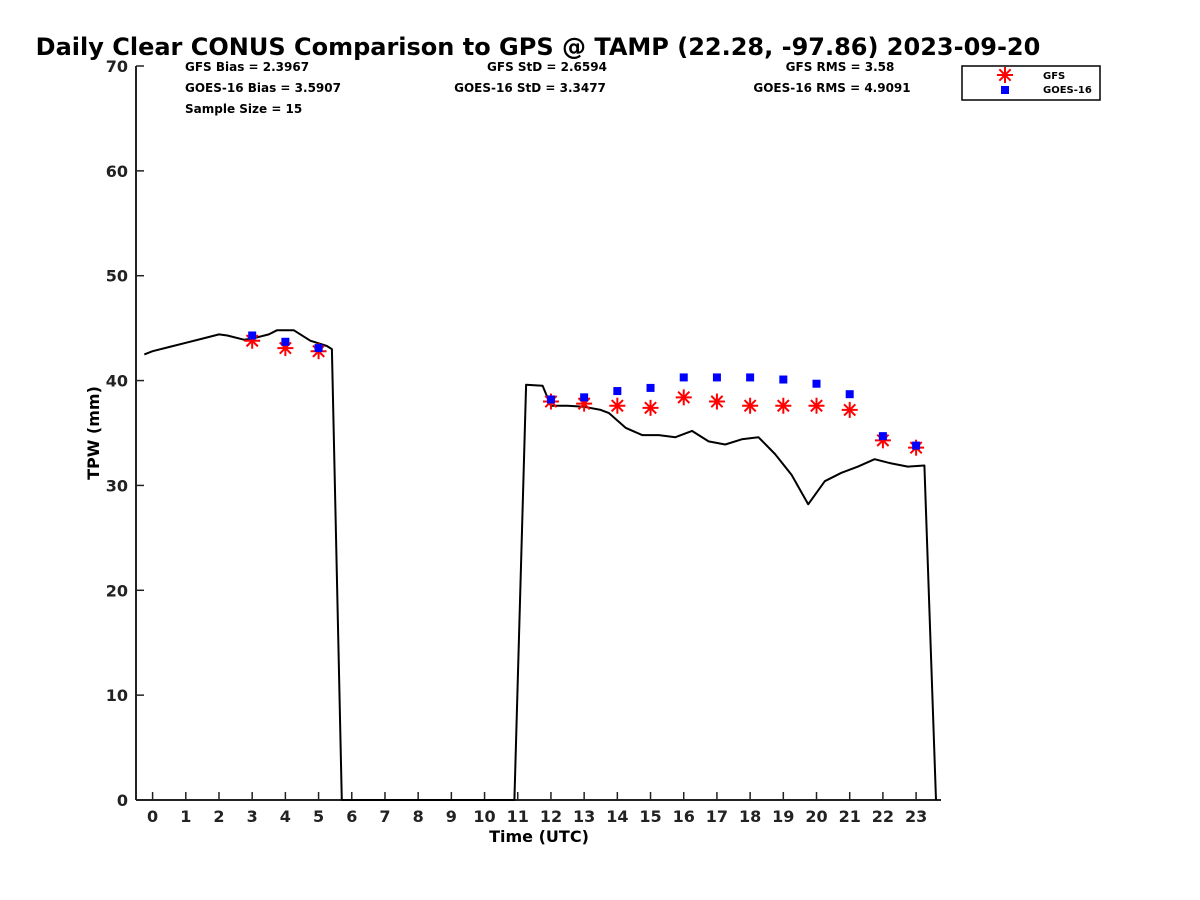 The height and width of the screenshot is (900, 1200). I want to click on x-tick-label: 16, so click(684, 816).